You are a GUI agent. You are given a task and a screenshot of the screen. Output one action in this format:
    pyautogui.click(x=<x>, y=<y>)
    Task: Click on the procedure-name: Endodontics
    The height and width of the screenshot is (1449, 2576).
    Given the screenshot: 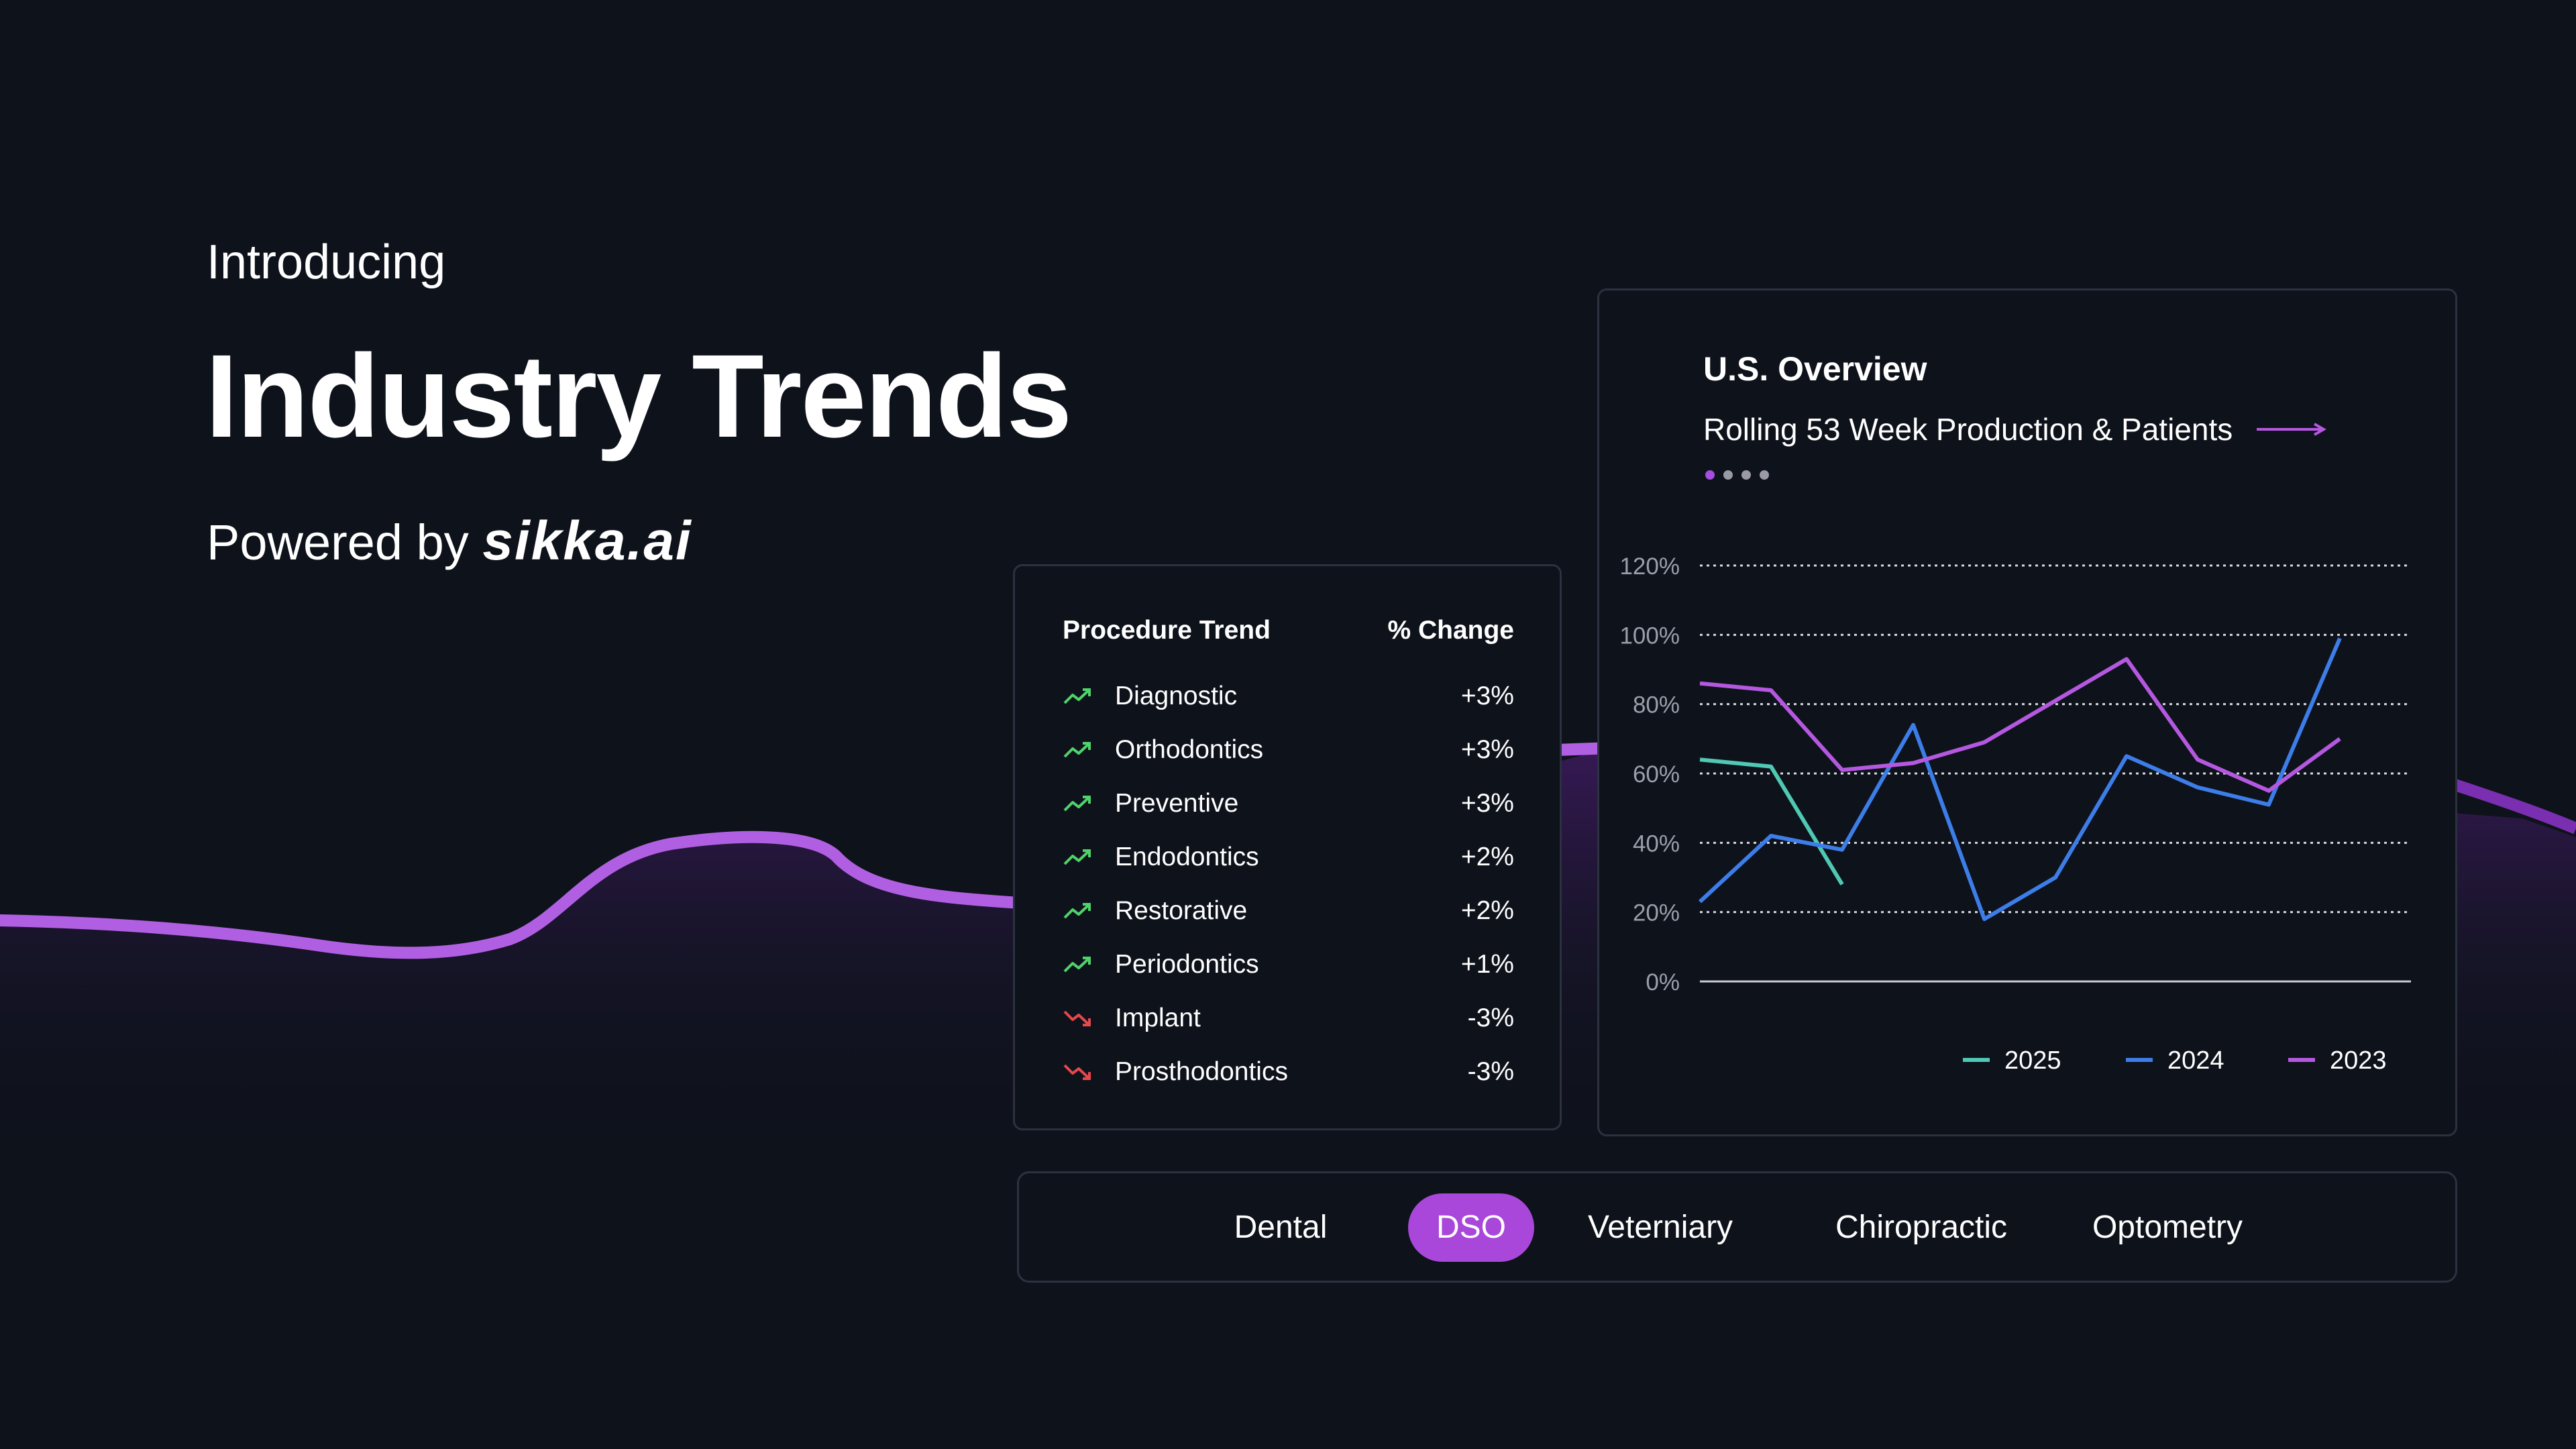 What is the action you would take?
    pyautogui.click(x=1187, y=857)
    